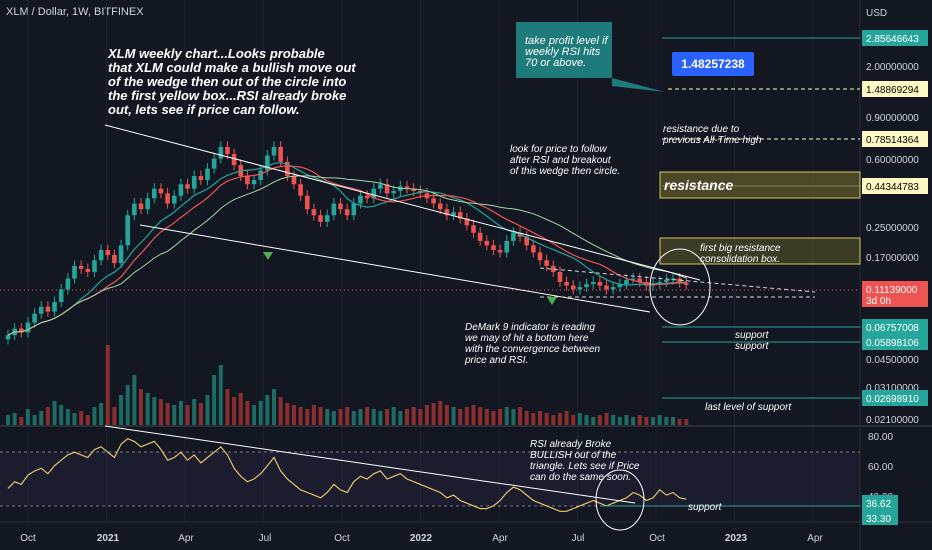  What do you see at coordinates (892, 258) in the screenshot?
I see `y-tick-label: 0.17000000` at bounding box center [892, 258].